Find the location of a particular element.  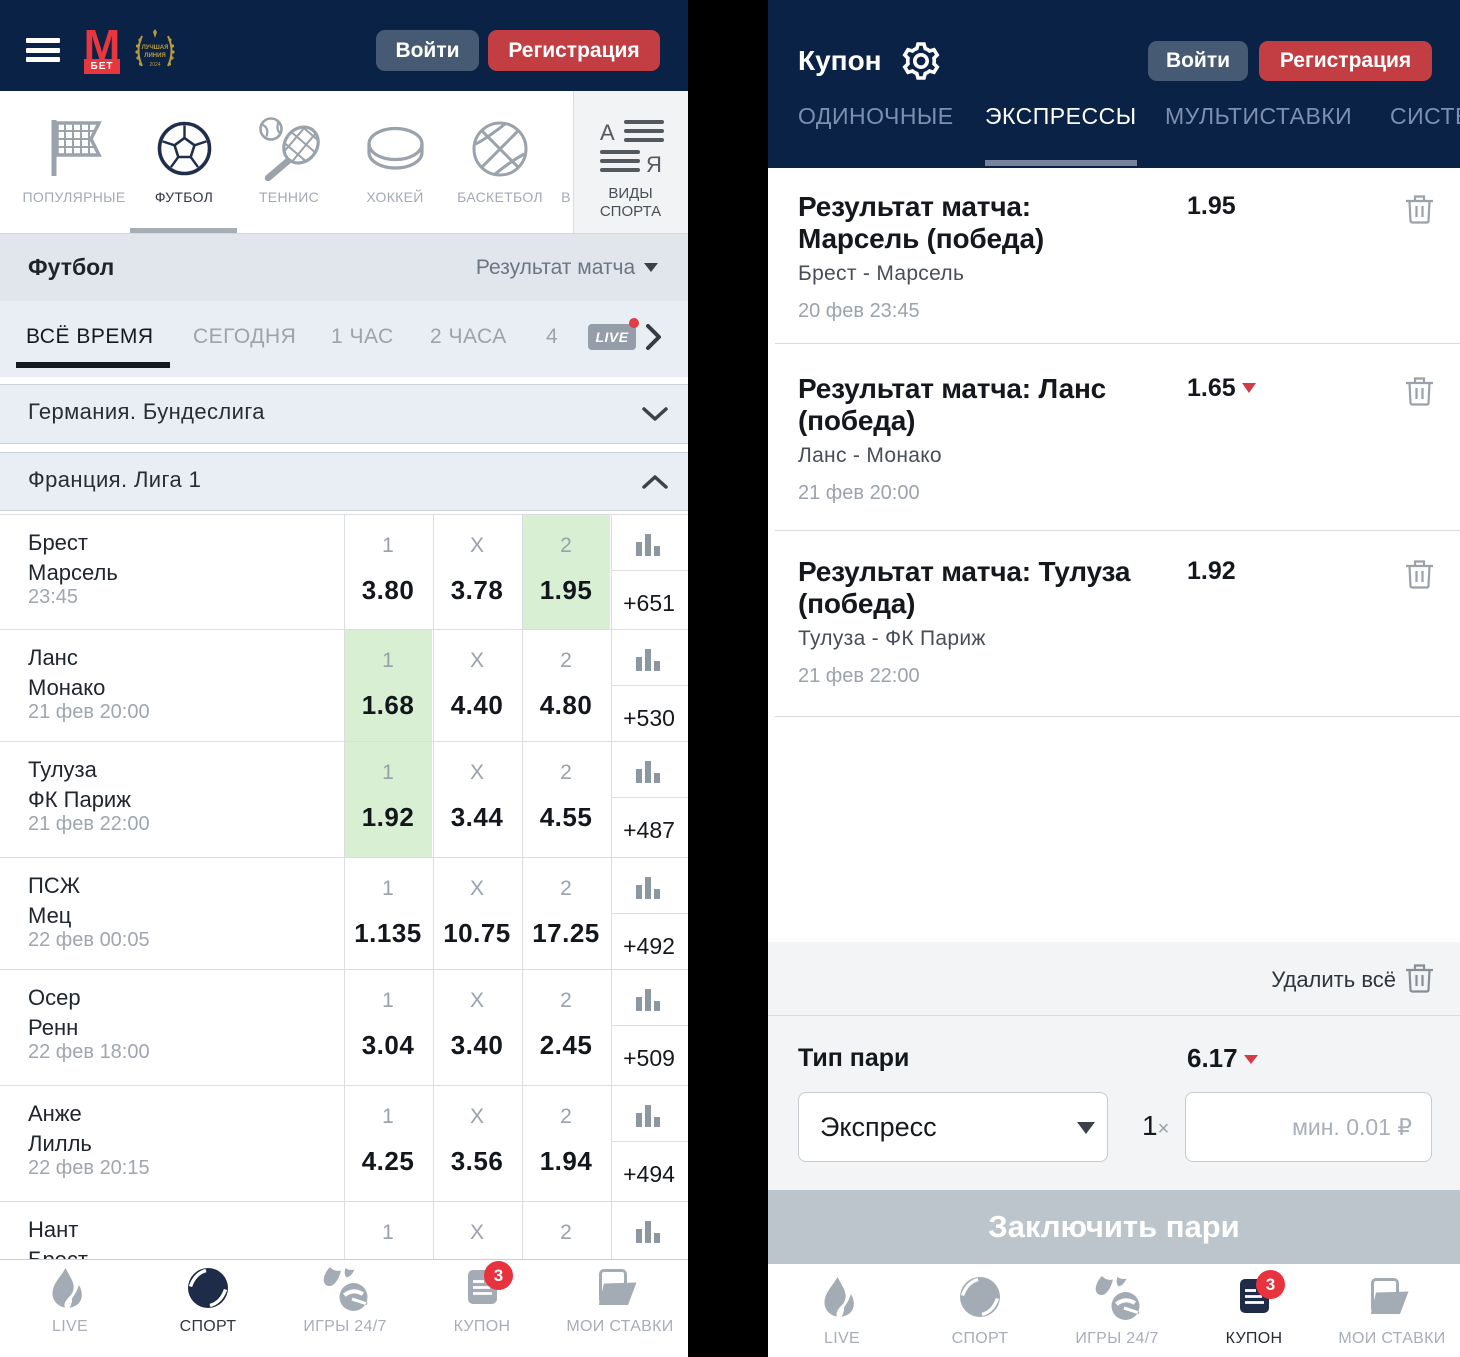

svg-text: ЛИНИЯ is located at coordinates (154, 56).